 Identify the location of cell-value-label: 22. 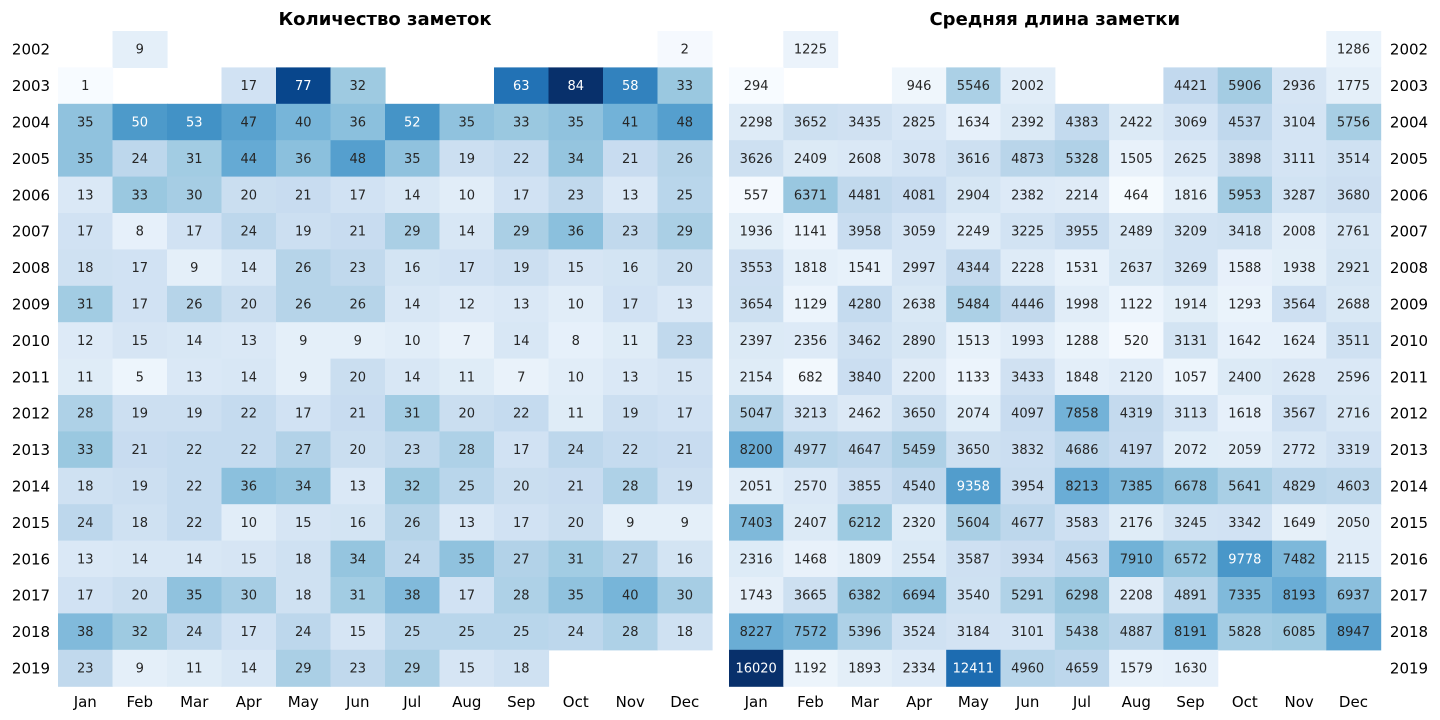
(194, 450).